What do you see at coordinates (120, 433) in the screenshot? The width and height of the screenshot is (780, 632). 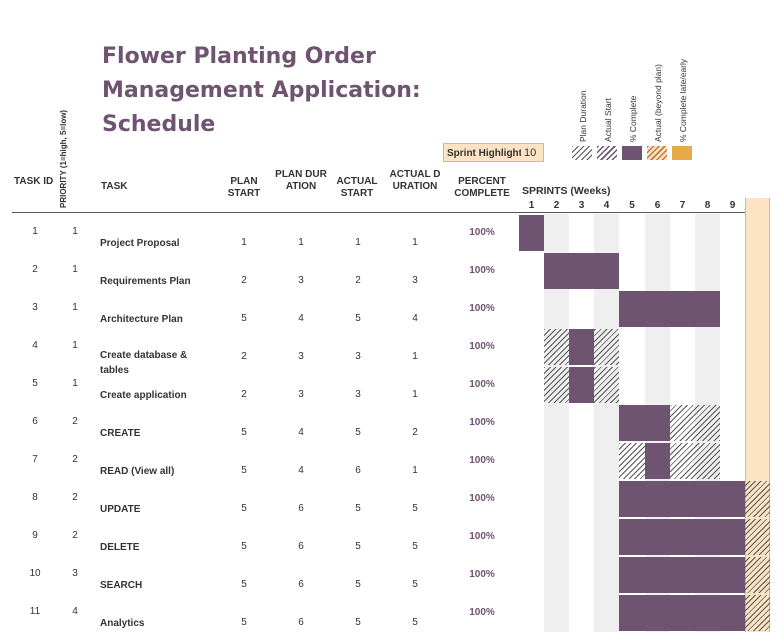 I see `task-name: CREATE` at bounding box center [120, 433].